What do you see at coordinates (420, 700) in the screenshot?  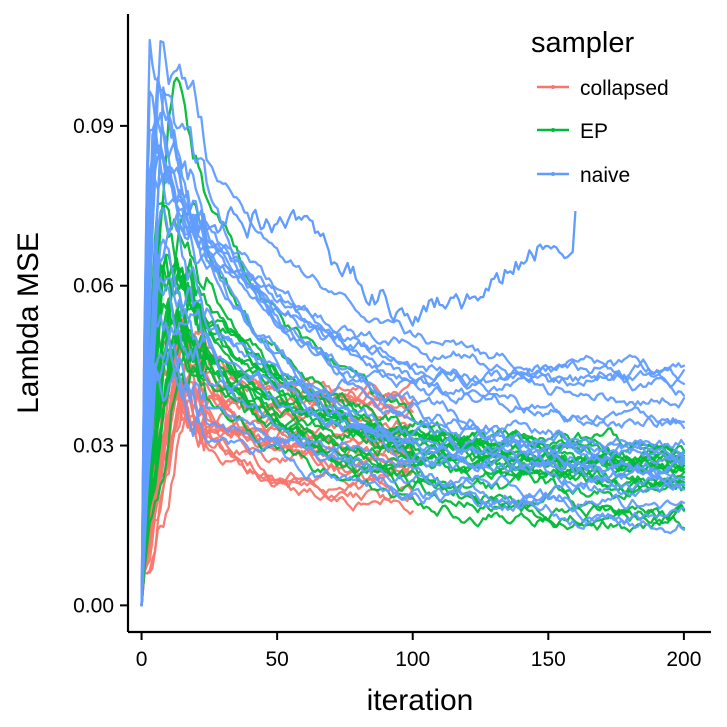 I see `x-axis-title: iteration` at bounding box center [420, 700].